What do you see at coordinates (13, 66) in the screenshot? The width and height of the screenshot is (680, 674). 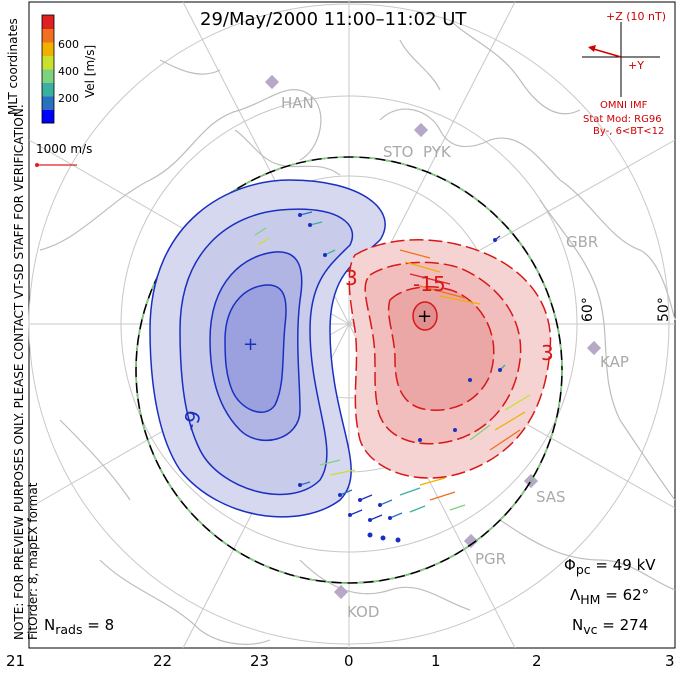 I see `coordinates-label: MLT coordinates` at bounding box center [13, 66].